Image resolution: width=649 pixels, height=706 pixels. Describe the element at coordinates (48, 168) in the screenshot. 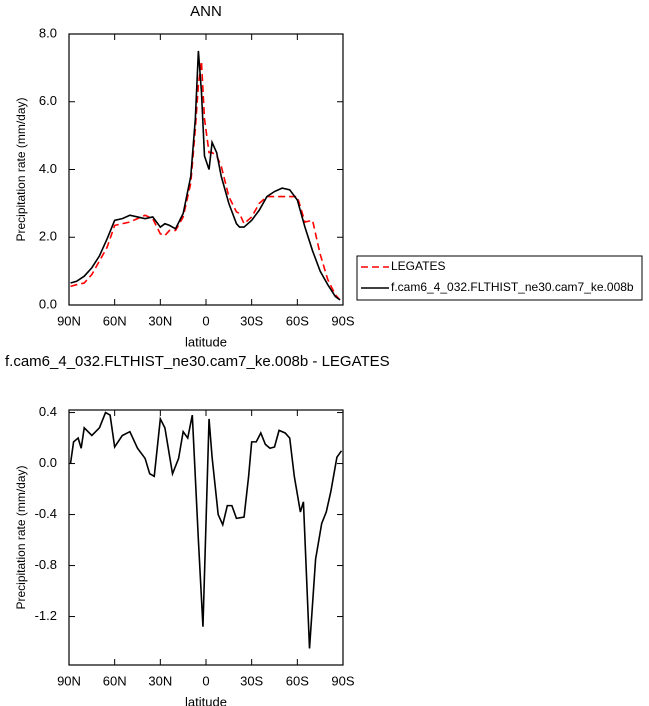

I see `y-tick-label: 4.0` at that location.